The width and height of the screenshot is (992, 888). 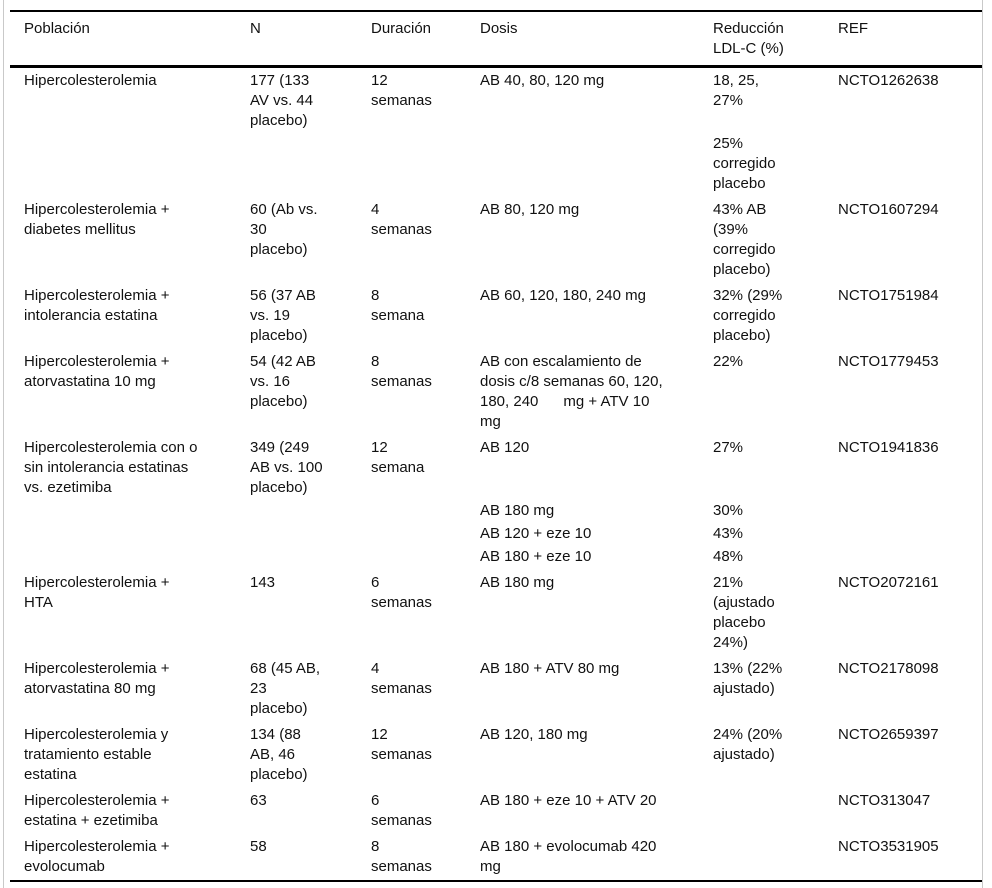 I want to click on cell-duracion: 8 semanas, so click(x=411, y=857).